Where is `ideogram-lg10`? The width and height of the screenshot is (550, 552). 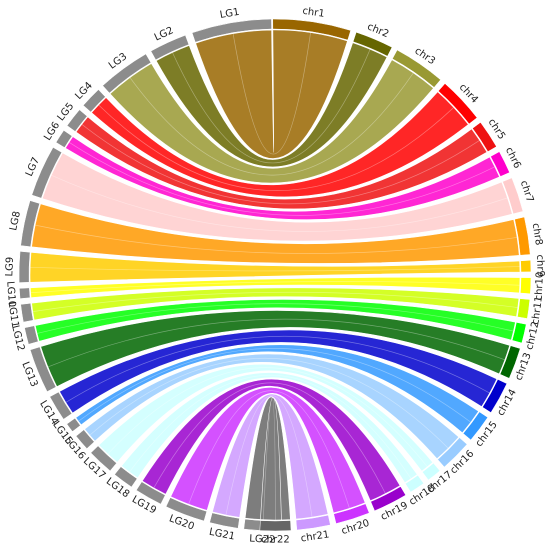
ideogram-lg10 is located at coordinates (25, 293).